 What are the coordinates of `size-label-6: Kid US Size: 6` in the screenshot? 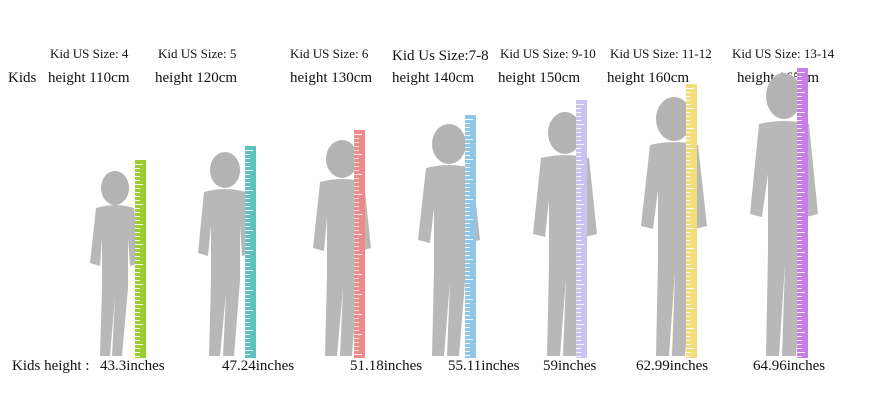 It's located at (329, 53).